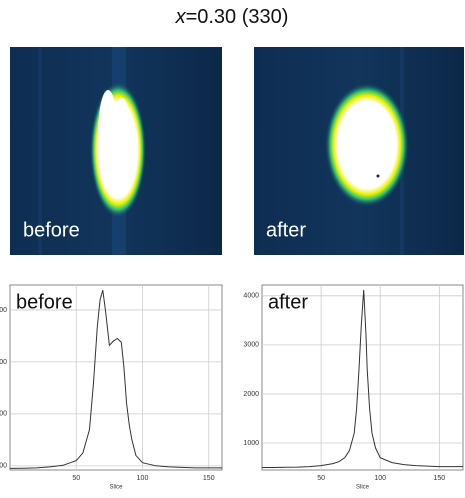 This screenshot has width=465, height=498. What do you see at coordinates (51, 230) in the screenshot?
I see `image-label: before` at bounding box center [51, 230].